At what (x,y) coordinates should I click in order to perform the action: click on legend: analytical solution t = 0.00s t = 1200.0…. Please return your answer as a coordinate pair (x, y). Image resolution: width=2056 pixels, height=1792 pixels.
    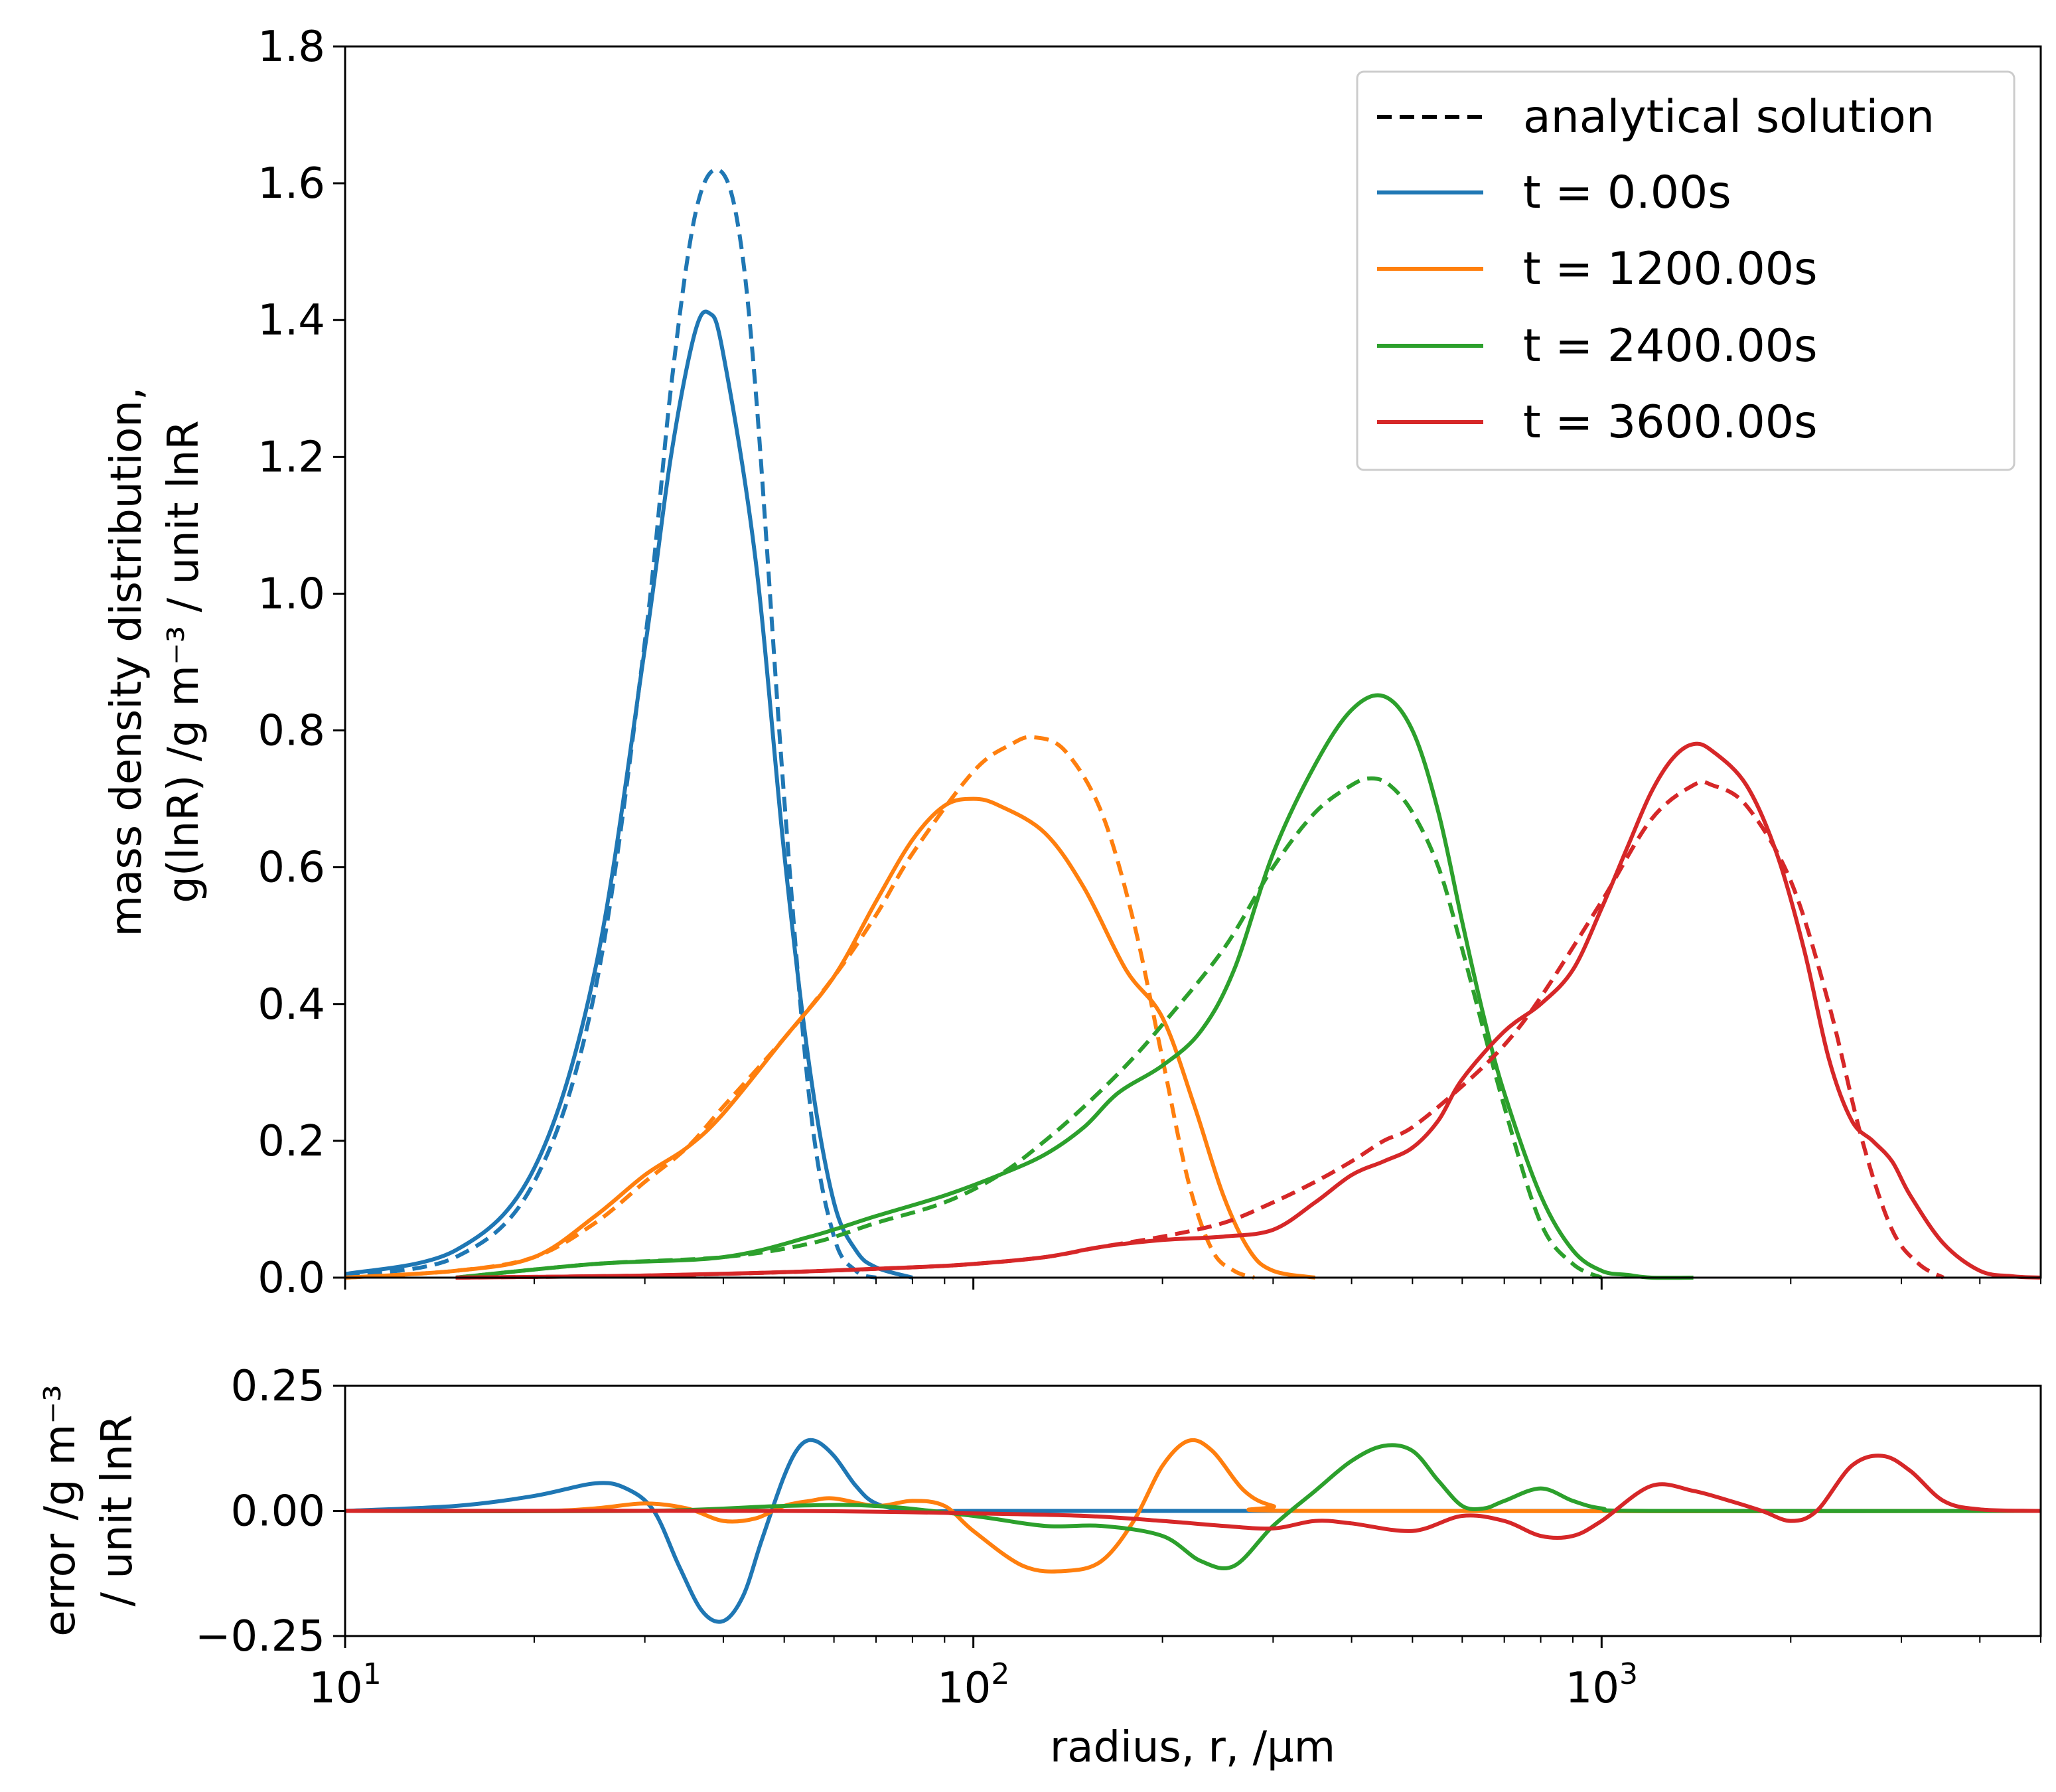
    Looking at the image, I should click on (1686, 270).